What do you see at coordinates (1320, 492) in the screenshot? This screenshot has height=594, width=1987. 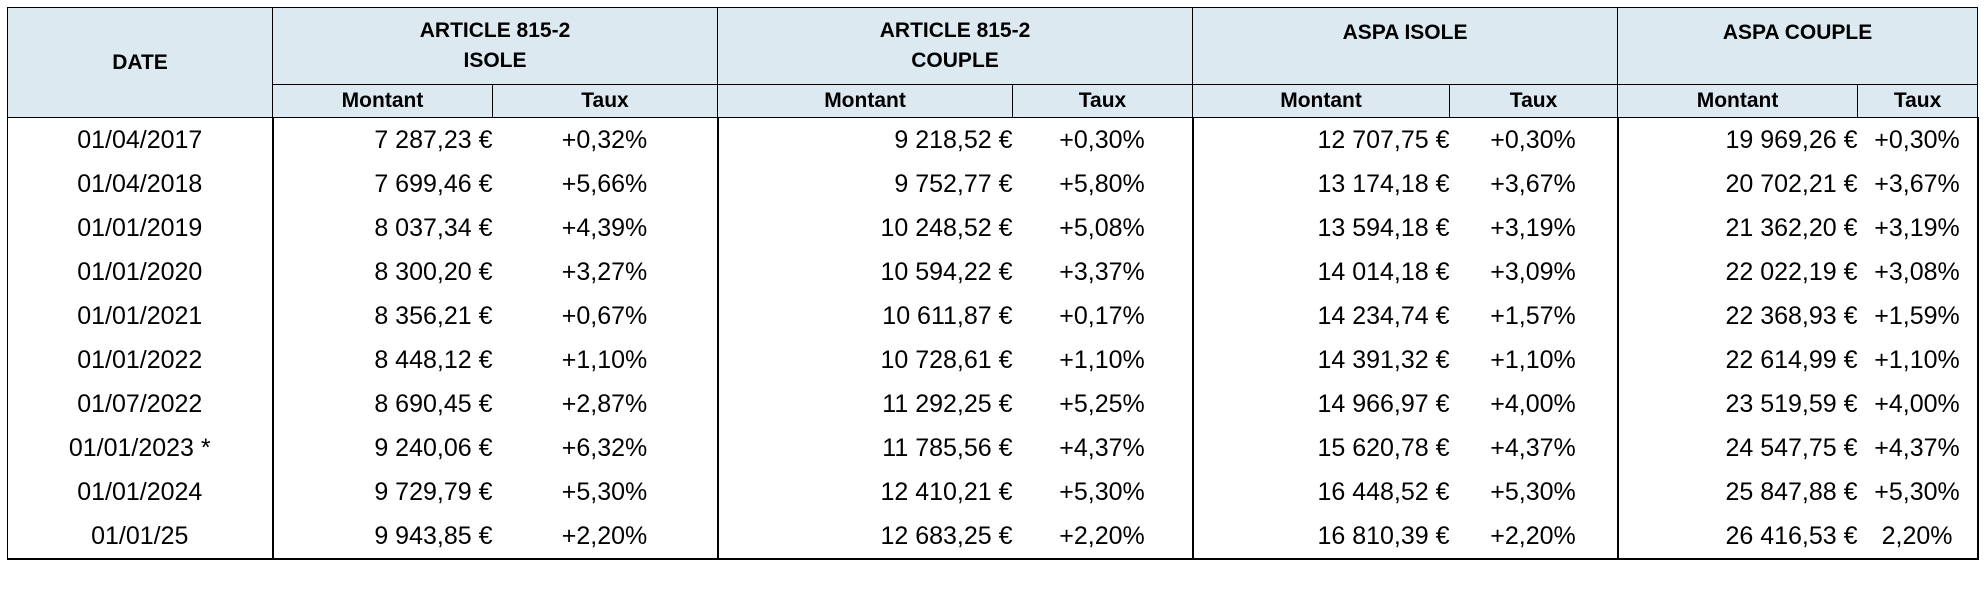 I see `montant-cell: 16 448,52 €` at bounding box center [1320, 492].